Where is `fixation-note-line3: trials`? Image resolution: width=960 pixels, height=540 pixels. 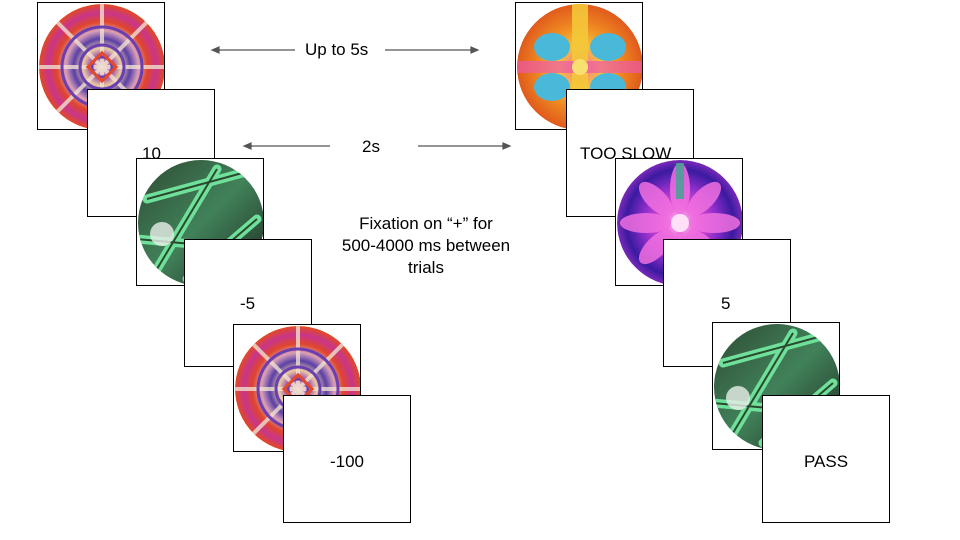
fixation-note-line3: trials is located at coordinates (426, 267).